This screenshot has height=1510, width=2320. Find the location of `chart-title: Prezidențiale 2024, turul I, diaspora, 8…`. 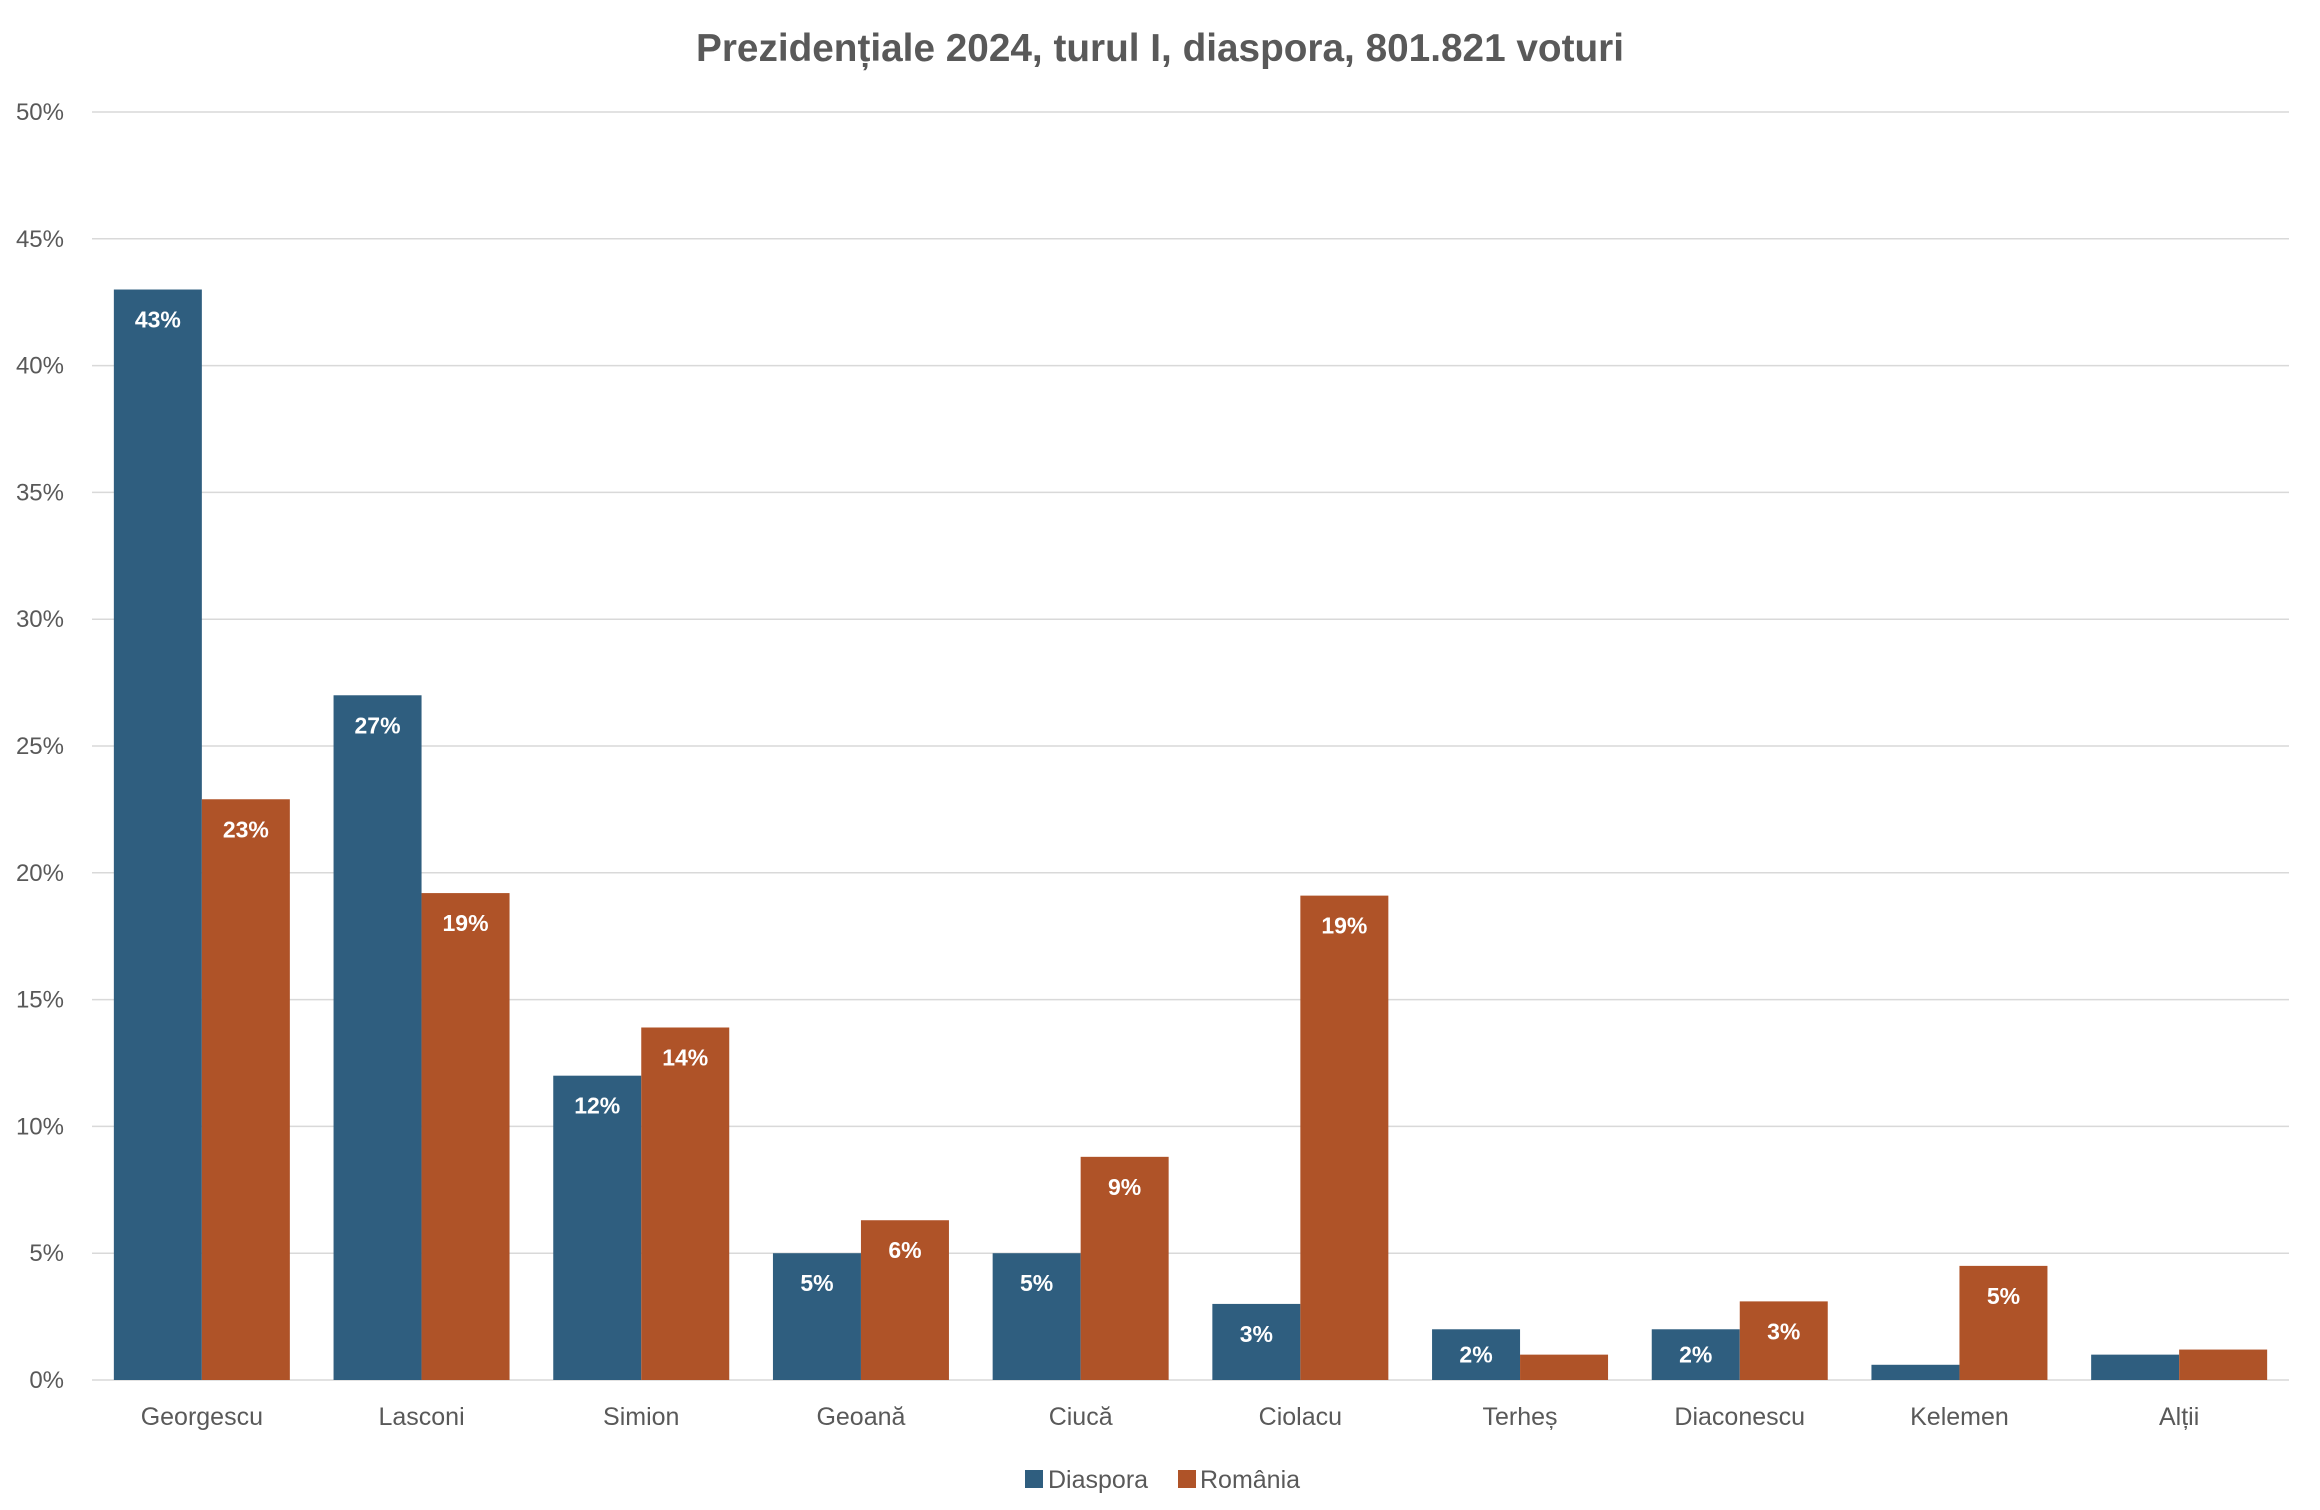

chart-title: Prezidențiale 2024, turul I, diaspora, 8… is located at coordinates (1160, 48).